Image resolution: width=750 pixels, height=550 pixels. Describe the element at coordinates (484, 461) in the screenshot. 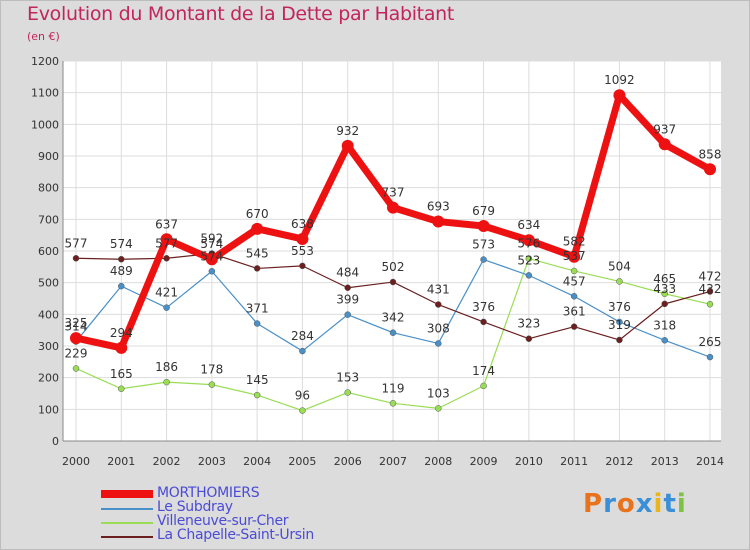

I see `x-tick-label: 2009` at that location.